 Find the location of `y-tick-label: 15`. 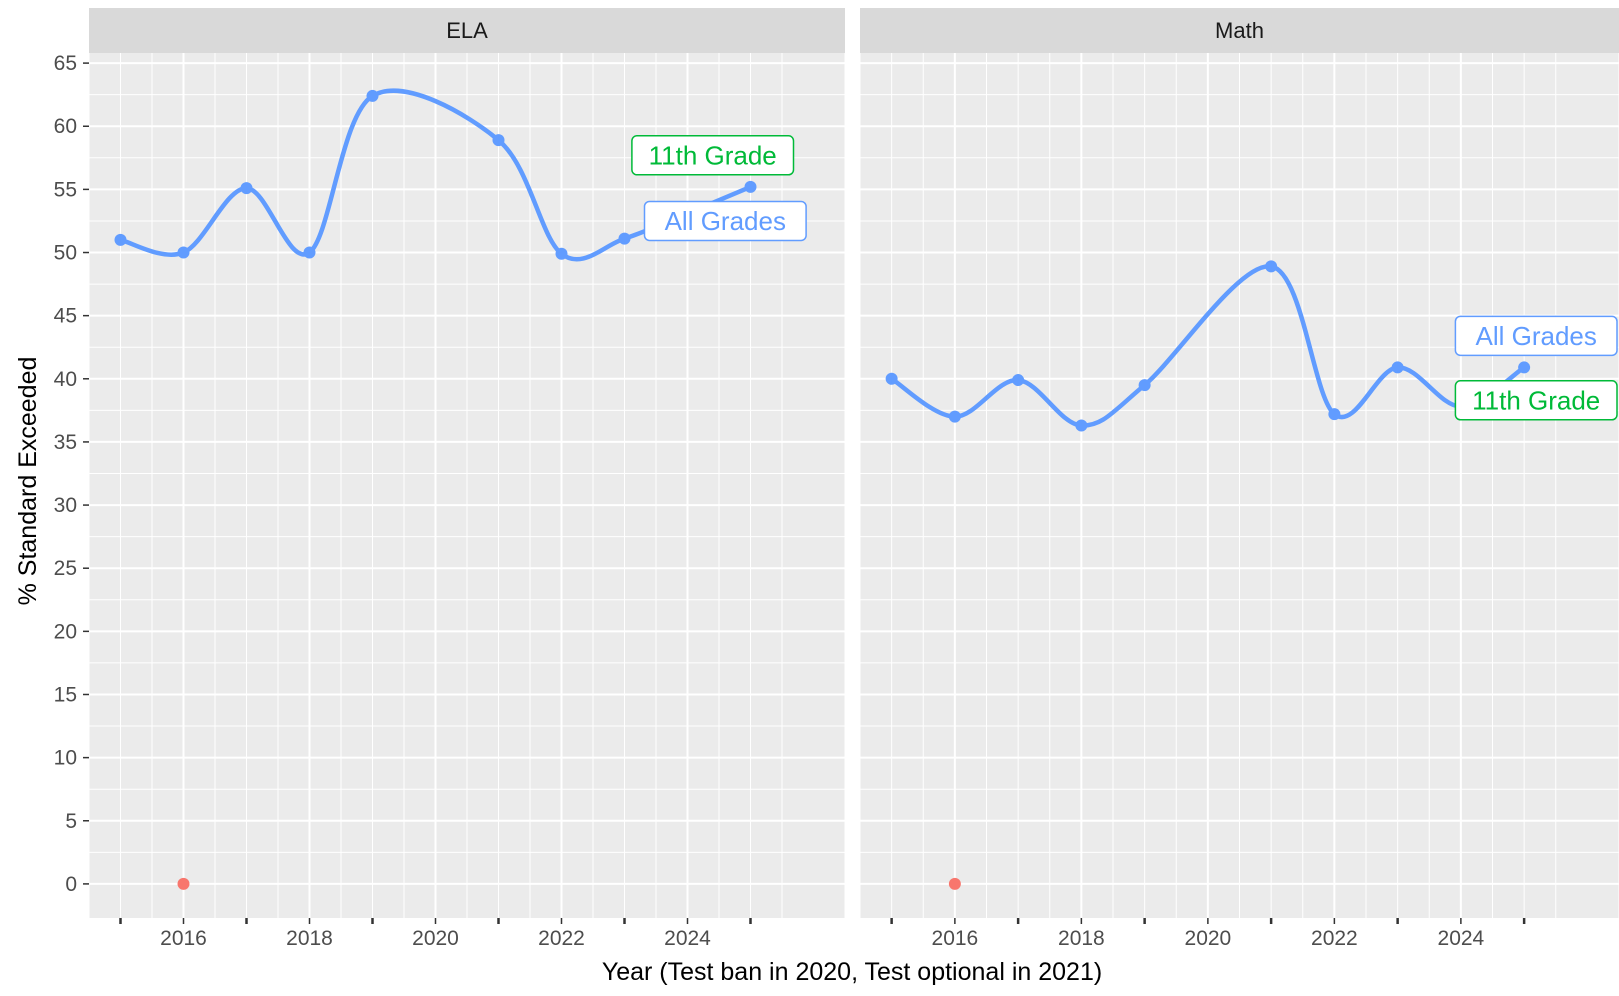

y-tick-label: 15 is located at coordinates (65, 694).